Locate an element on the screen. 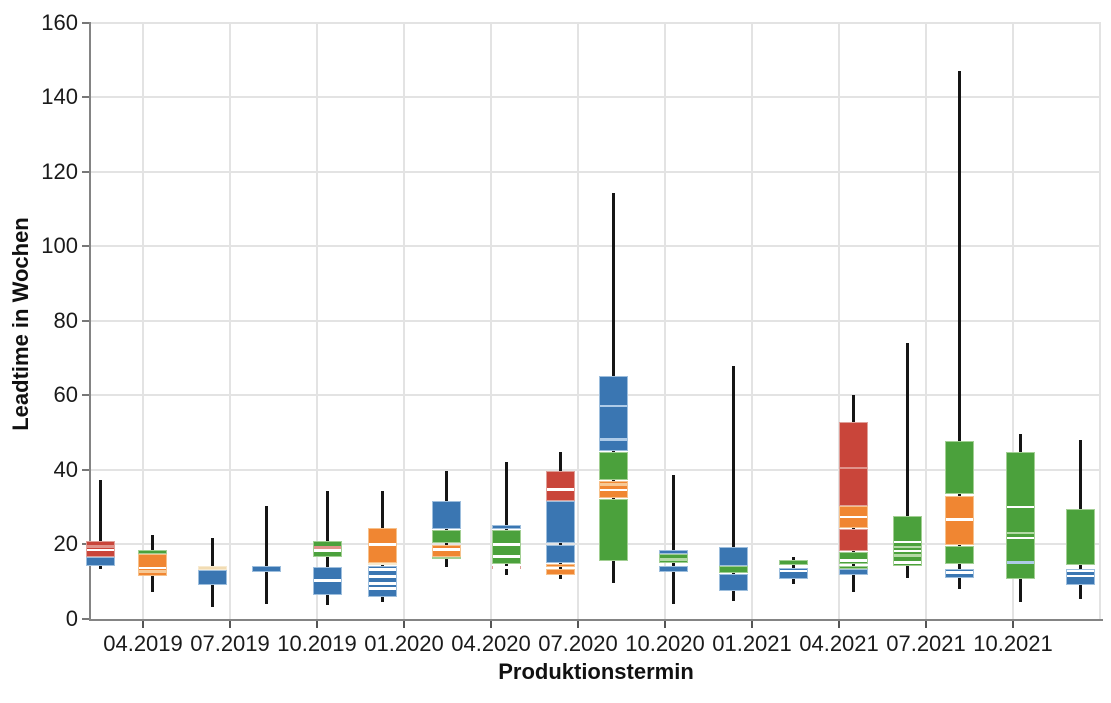  x-tick-label: 10.2021 is located at coordinates (1013, 643).